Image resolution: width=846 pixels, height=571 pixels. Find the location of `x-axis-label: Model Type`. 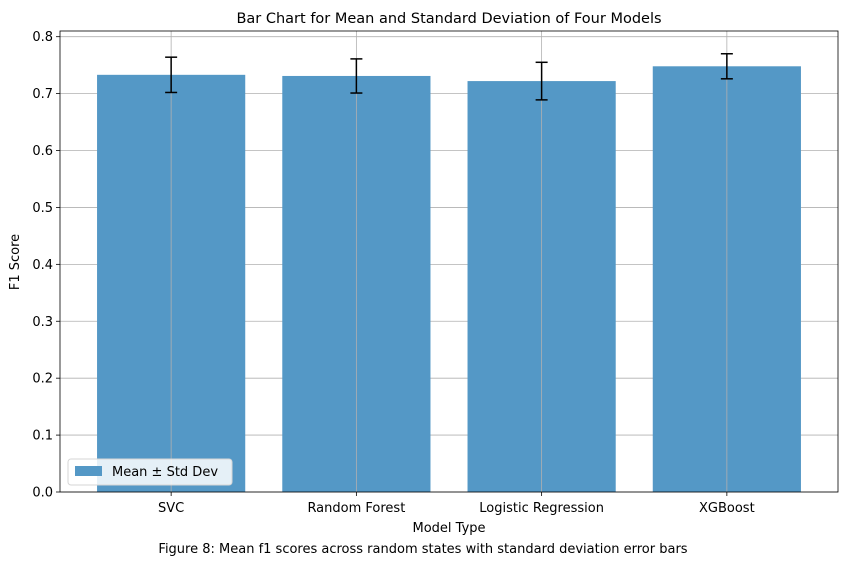

x-axis-label: Model Type is located at coordinates (448, 528).